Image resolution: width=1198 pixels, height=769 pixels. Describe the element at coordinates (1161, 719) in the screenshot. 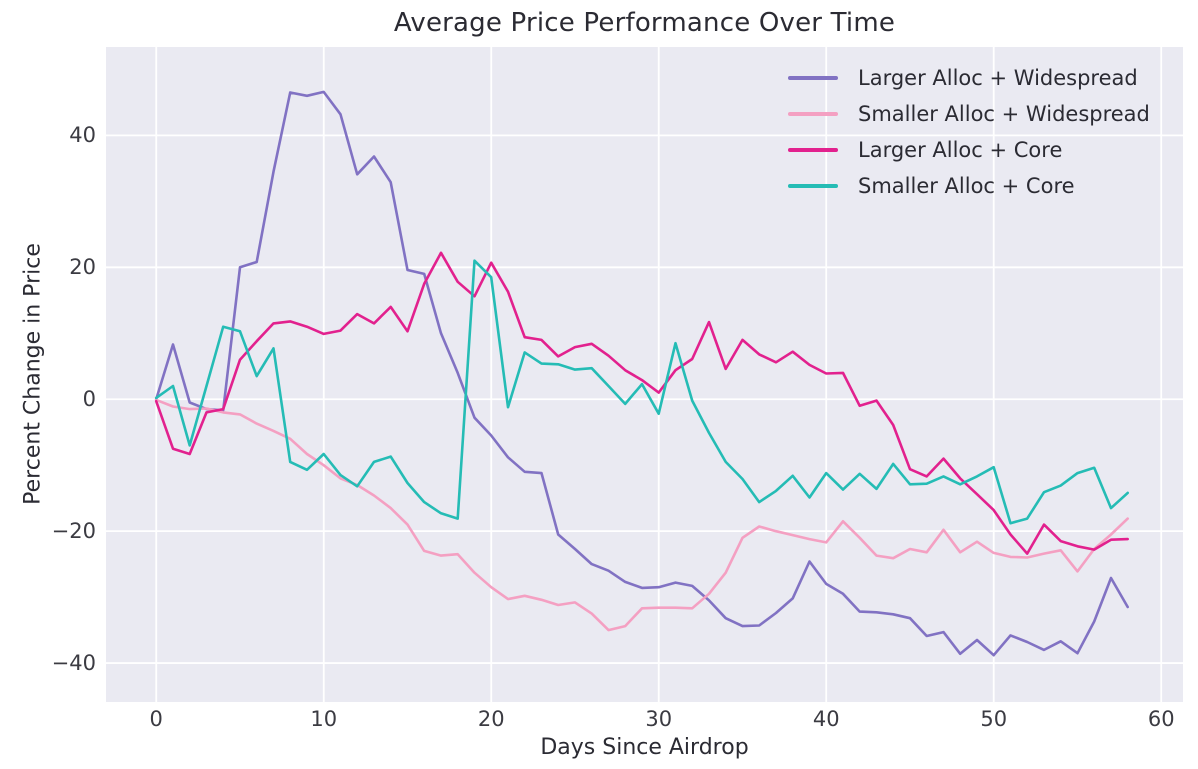

I see `x-tick-label: 60` at that location.